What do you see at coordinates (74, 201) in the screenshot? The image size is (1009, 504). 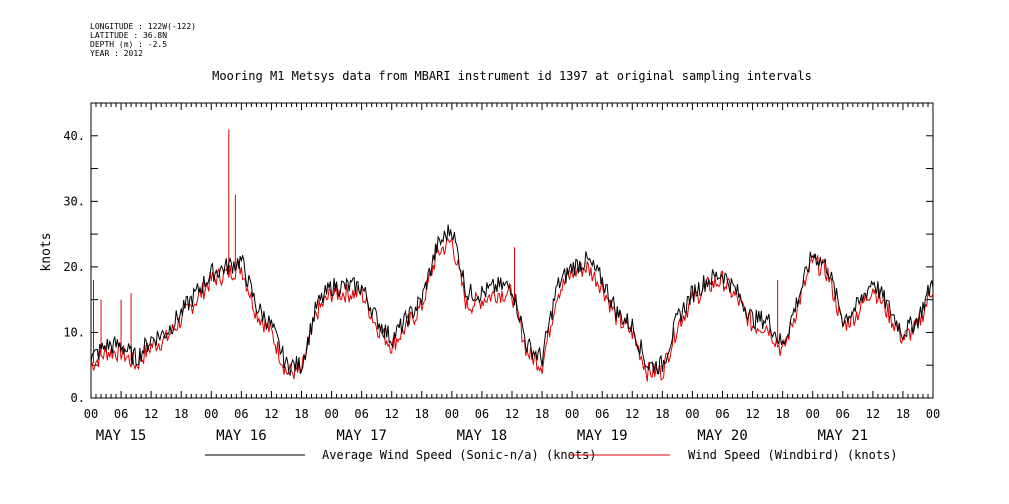 I see `y-tick-label: 30.` at bounding box center [74, 201].